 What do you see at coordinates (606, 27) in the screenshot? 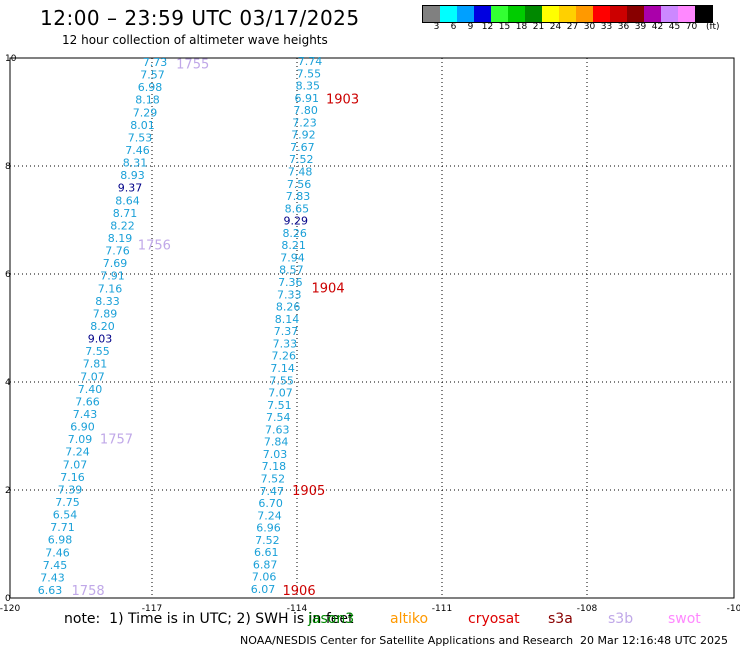
I see `colorbar-label: 33` at bounding box center [606, 27].